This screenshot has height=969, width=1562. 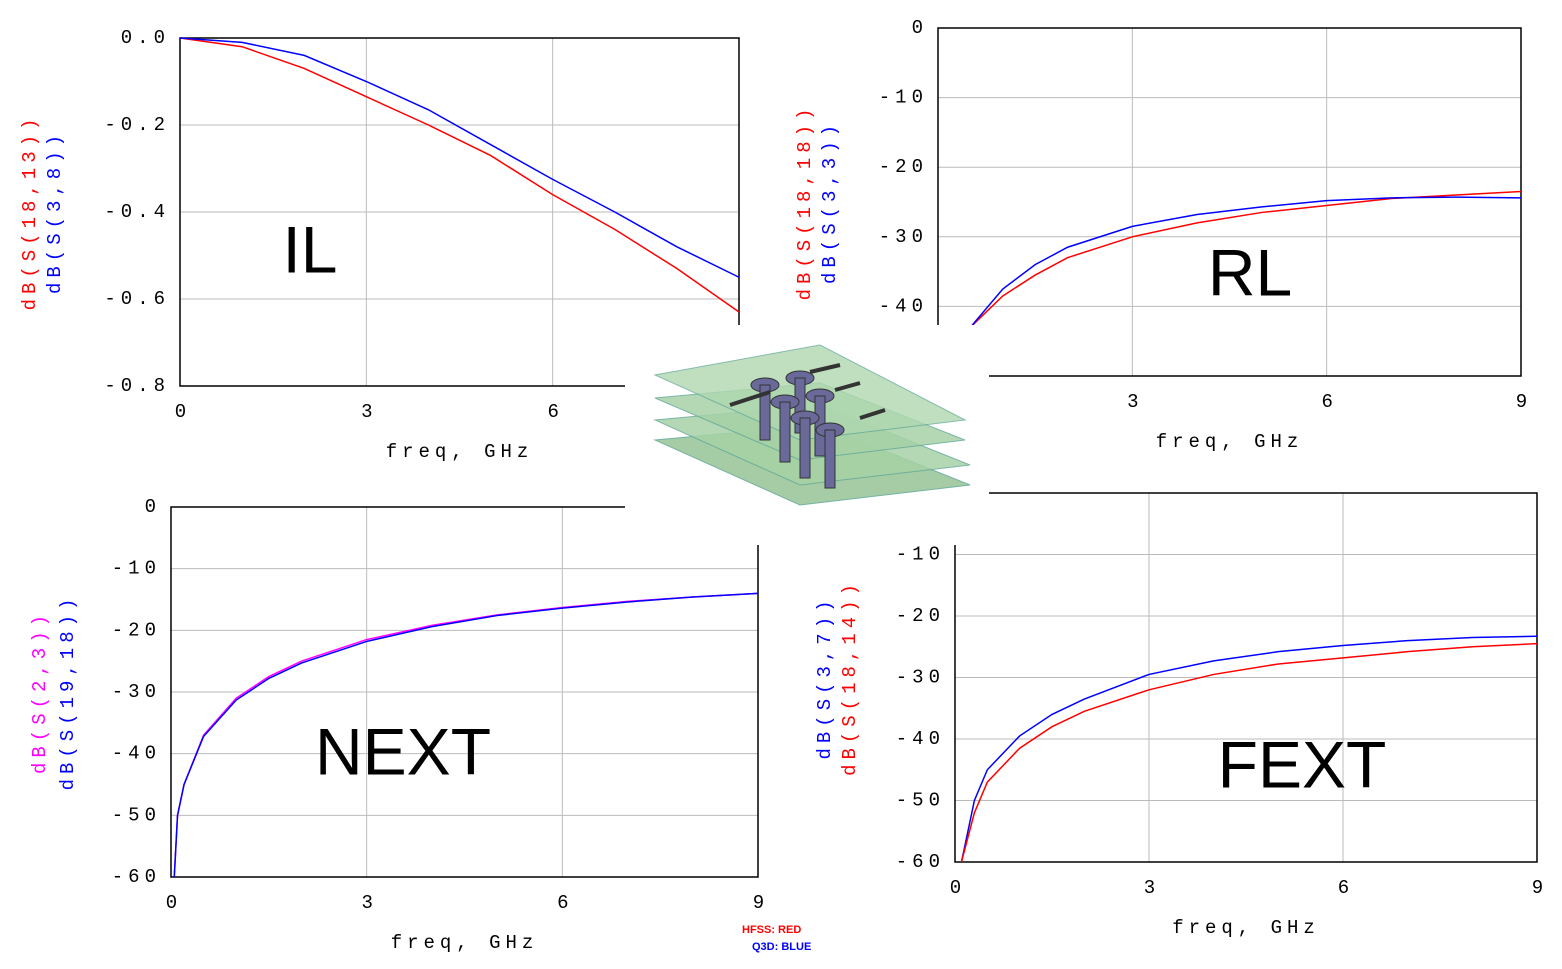 I want to click on y-tick-label: -0.6, so click(x=137, y=299).